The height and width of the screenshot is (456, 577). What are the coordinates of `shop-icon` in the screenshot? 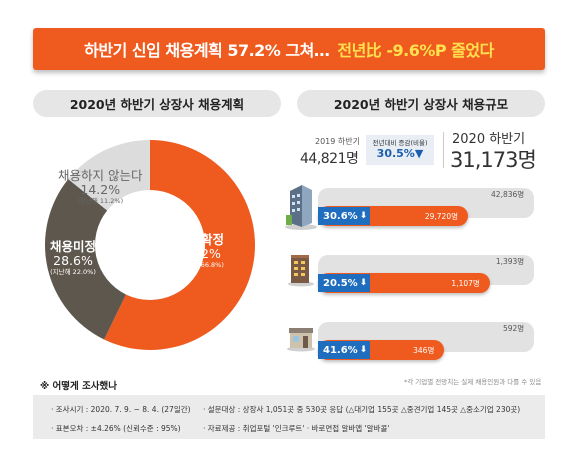 It's located at (301, 340).